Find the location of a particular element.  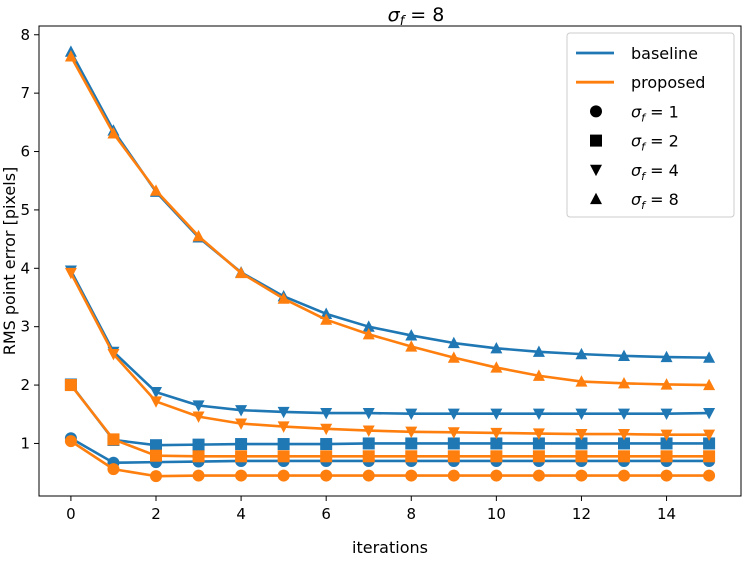

legend-entry-baseline-label: baseline is located at coordinates (664, 53).